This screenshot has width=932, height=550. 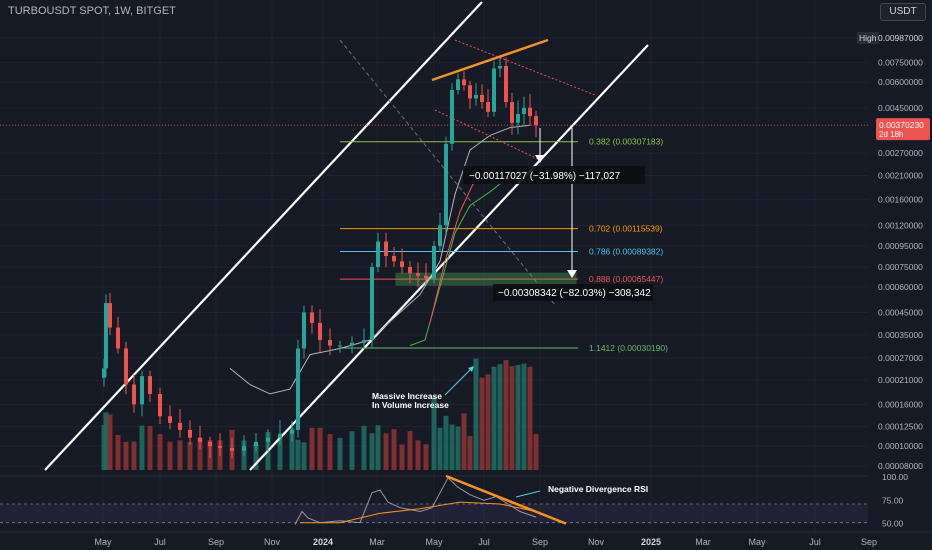 What do you see at coordinates (895, 477) in the screenshot?
I see `rsi-tick: 100.00` at bounding box center [895, 477].